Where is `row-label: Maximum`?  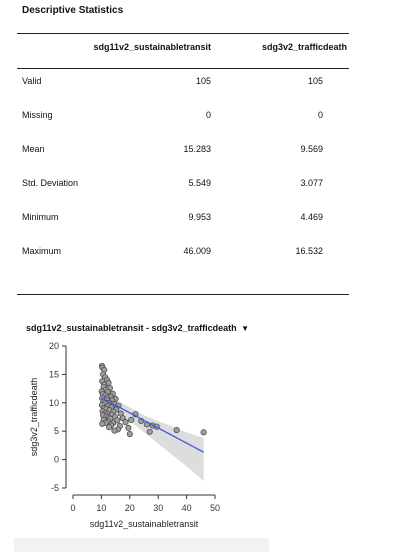 row-label: Maximum is located at coordinates (42, 251).